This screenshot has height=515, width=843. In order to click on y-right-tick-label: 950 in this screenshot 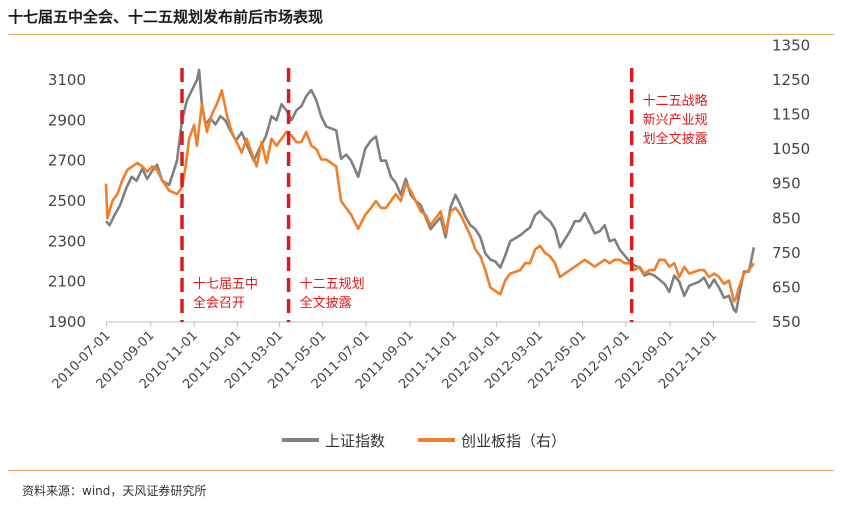, I will do `click(786, 184)`.